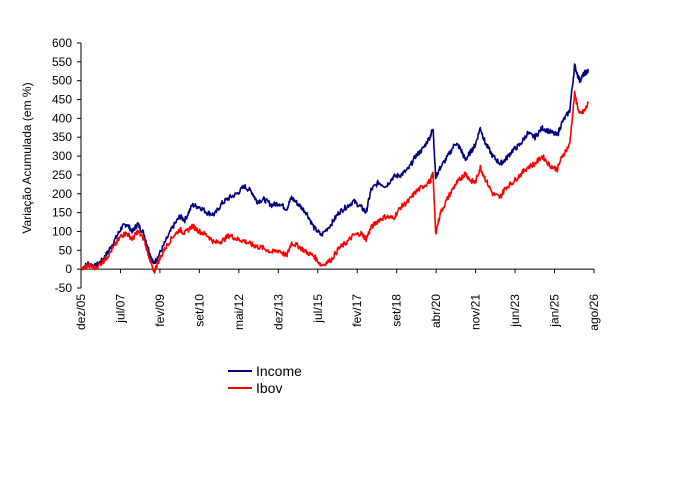  I want to click on x-tick-label: ago/26, so click(594, 312).